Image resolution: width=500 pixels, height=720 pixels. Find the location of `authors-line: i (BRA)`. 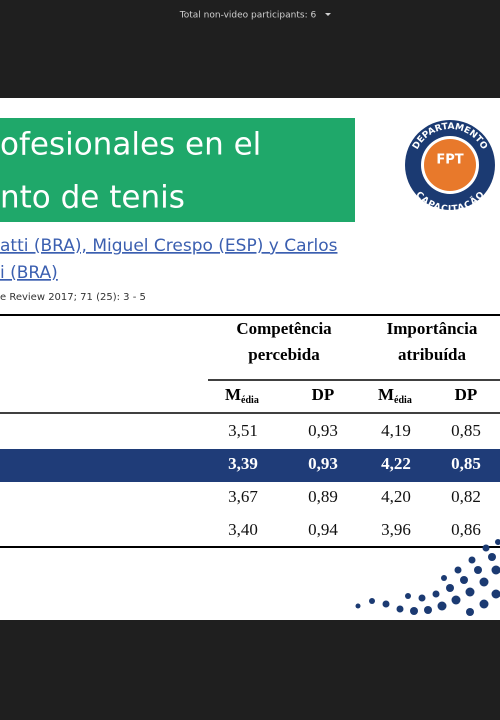

authors-line: i (BRA) is located at coordinates (29, 273).